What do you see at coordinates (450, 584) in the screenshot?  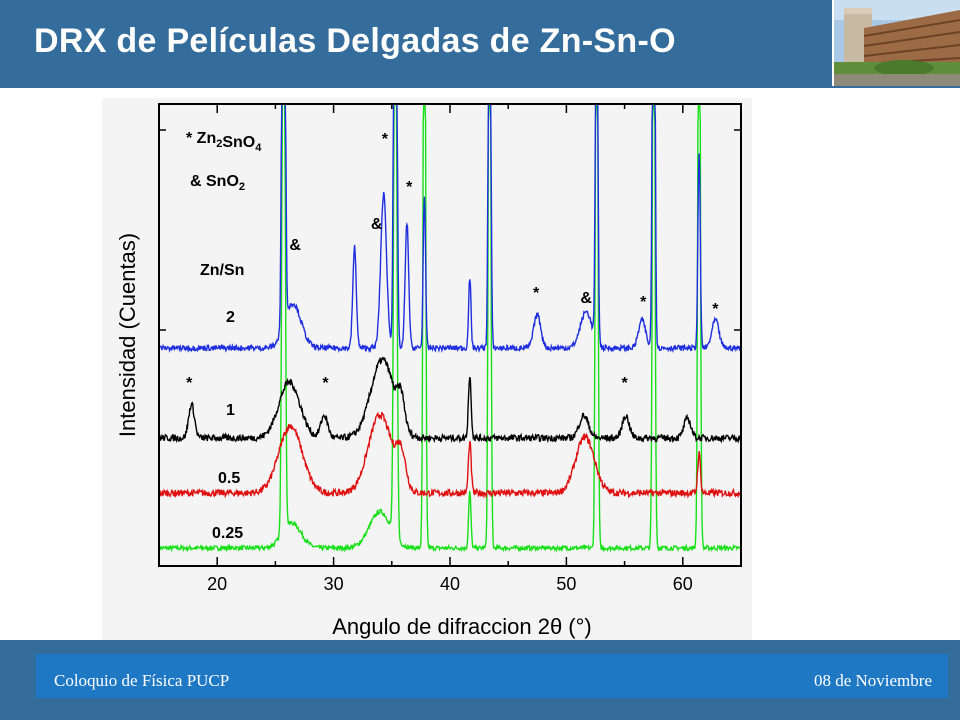 I see `x-tick-label: 40` at bounding box center [450, 584].